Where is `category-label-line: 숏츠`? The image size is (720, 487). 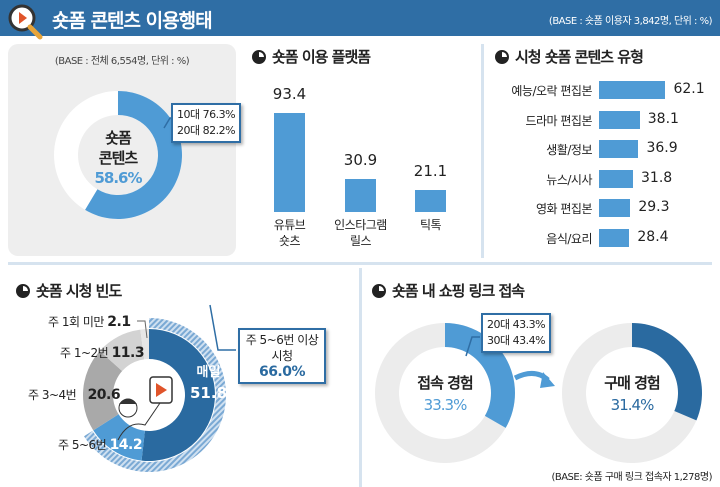
category-label-line: 숏츠 is located at coordinates (289, 241).